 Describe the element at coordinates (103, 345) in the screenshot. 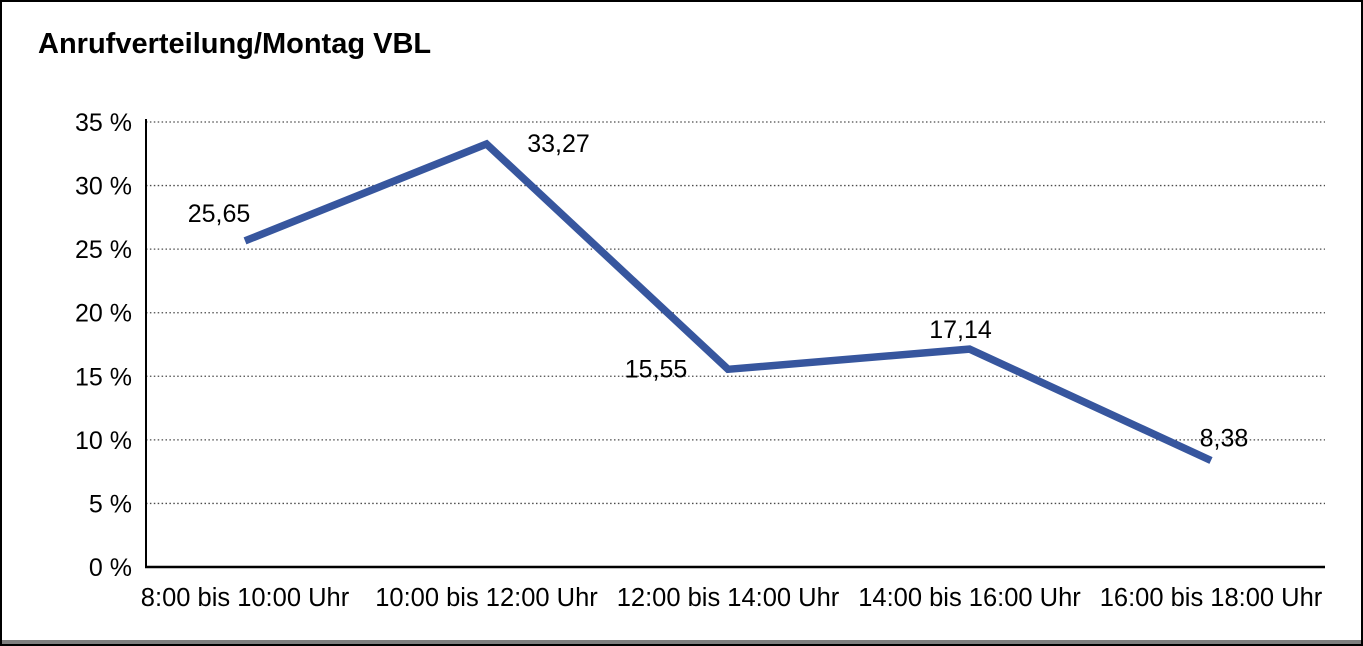

I see `y-axis-tick-labels: 0 % 5 % 10 % 15 % 20 % 25 % 30 % 35 %` at that location.